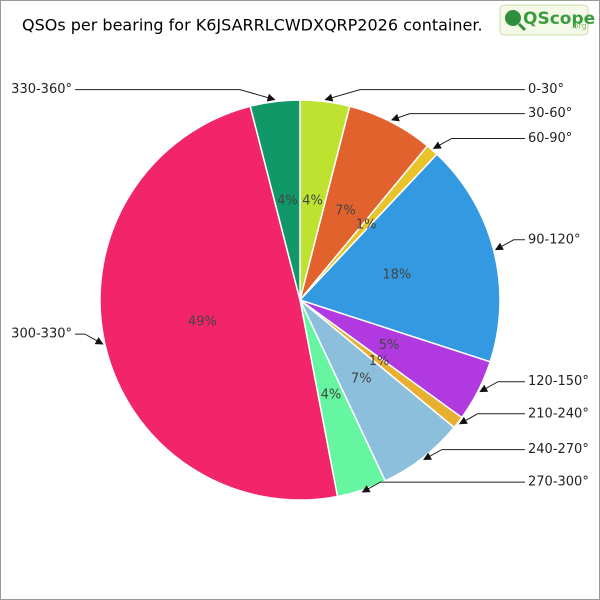 The height and width of the screenshot is (600, 600). Describe the element at coordinates (513, 18) in the screenshot. I see `logo-icon` at that location.